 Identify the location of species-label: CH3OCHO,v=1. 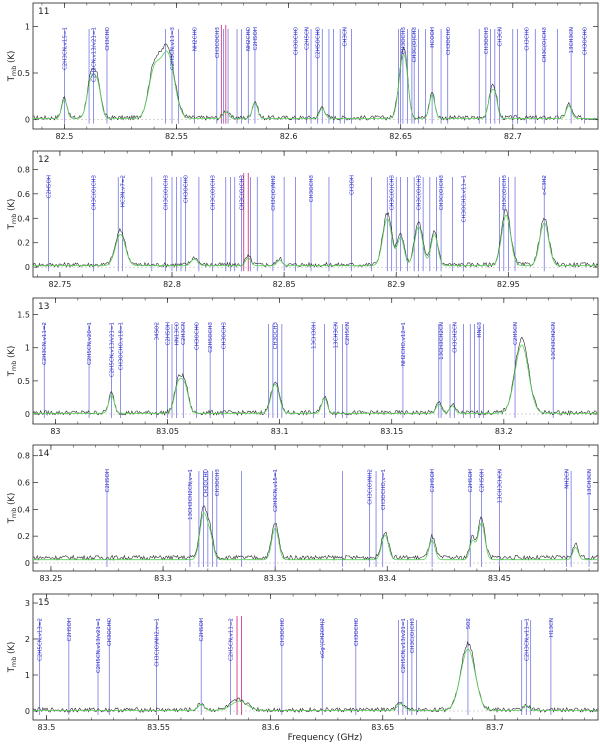
(384, 489).